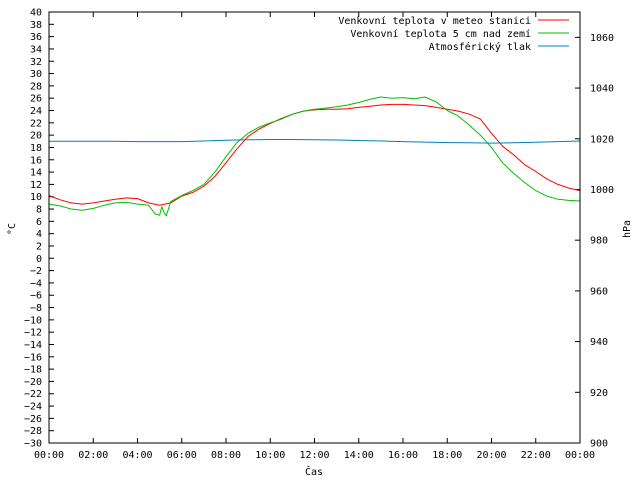 The width and height of the screenshot is (640, 480). What do you see at coordinates (36, 62) in the screenshot?
I see `y-tick-label: 32` at bounding box center [36, 62].